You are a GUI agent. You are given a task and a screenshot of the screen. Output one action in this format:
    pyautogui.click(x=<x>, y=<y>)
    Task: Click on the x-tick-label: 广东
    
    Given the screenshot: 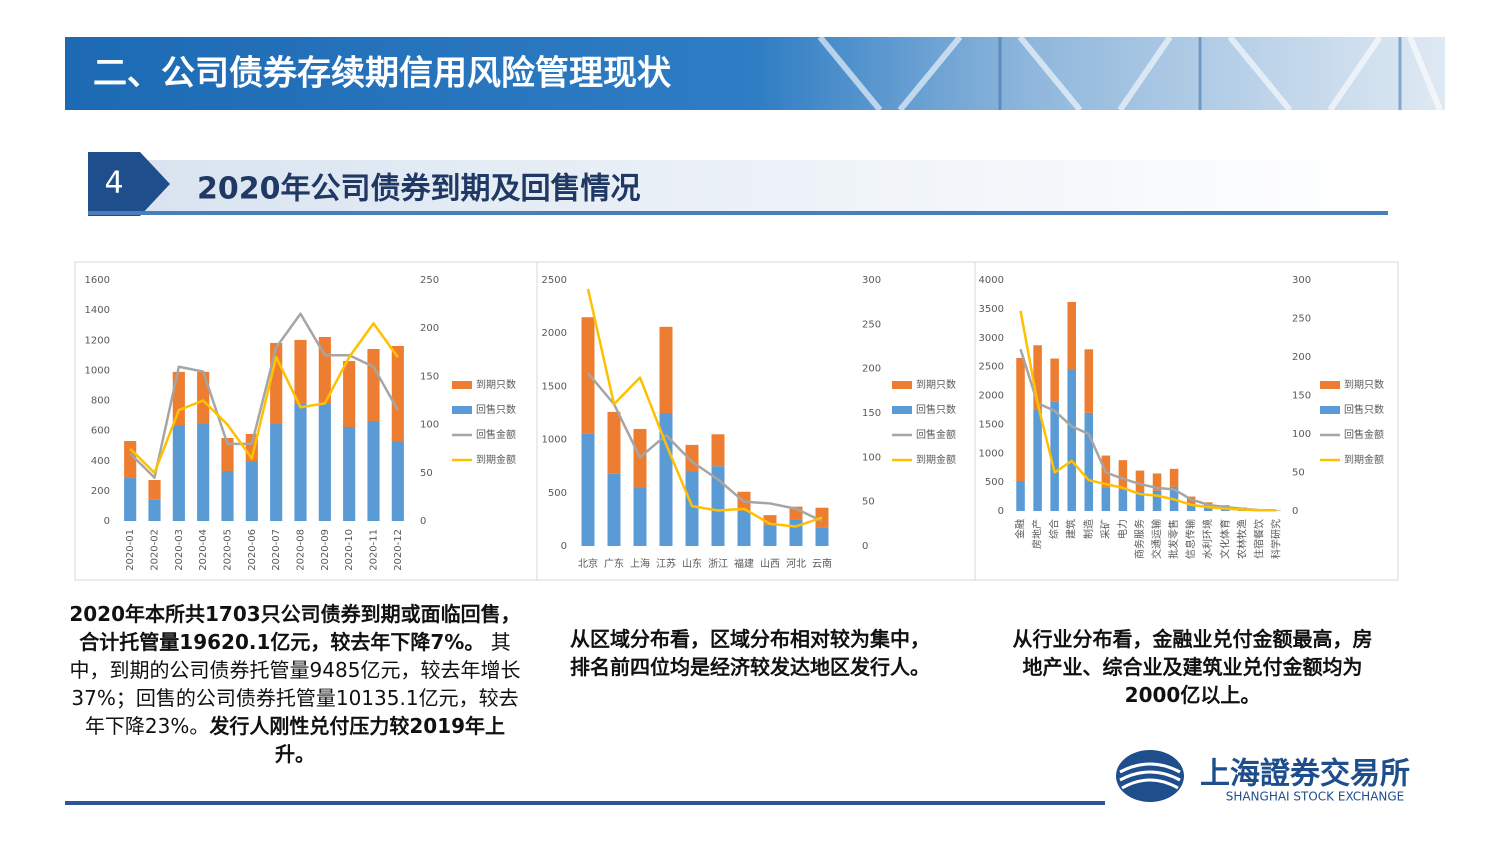 What is the action you would take?
    pyautogui.click(x=614, y=563)
    